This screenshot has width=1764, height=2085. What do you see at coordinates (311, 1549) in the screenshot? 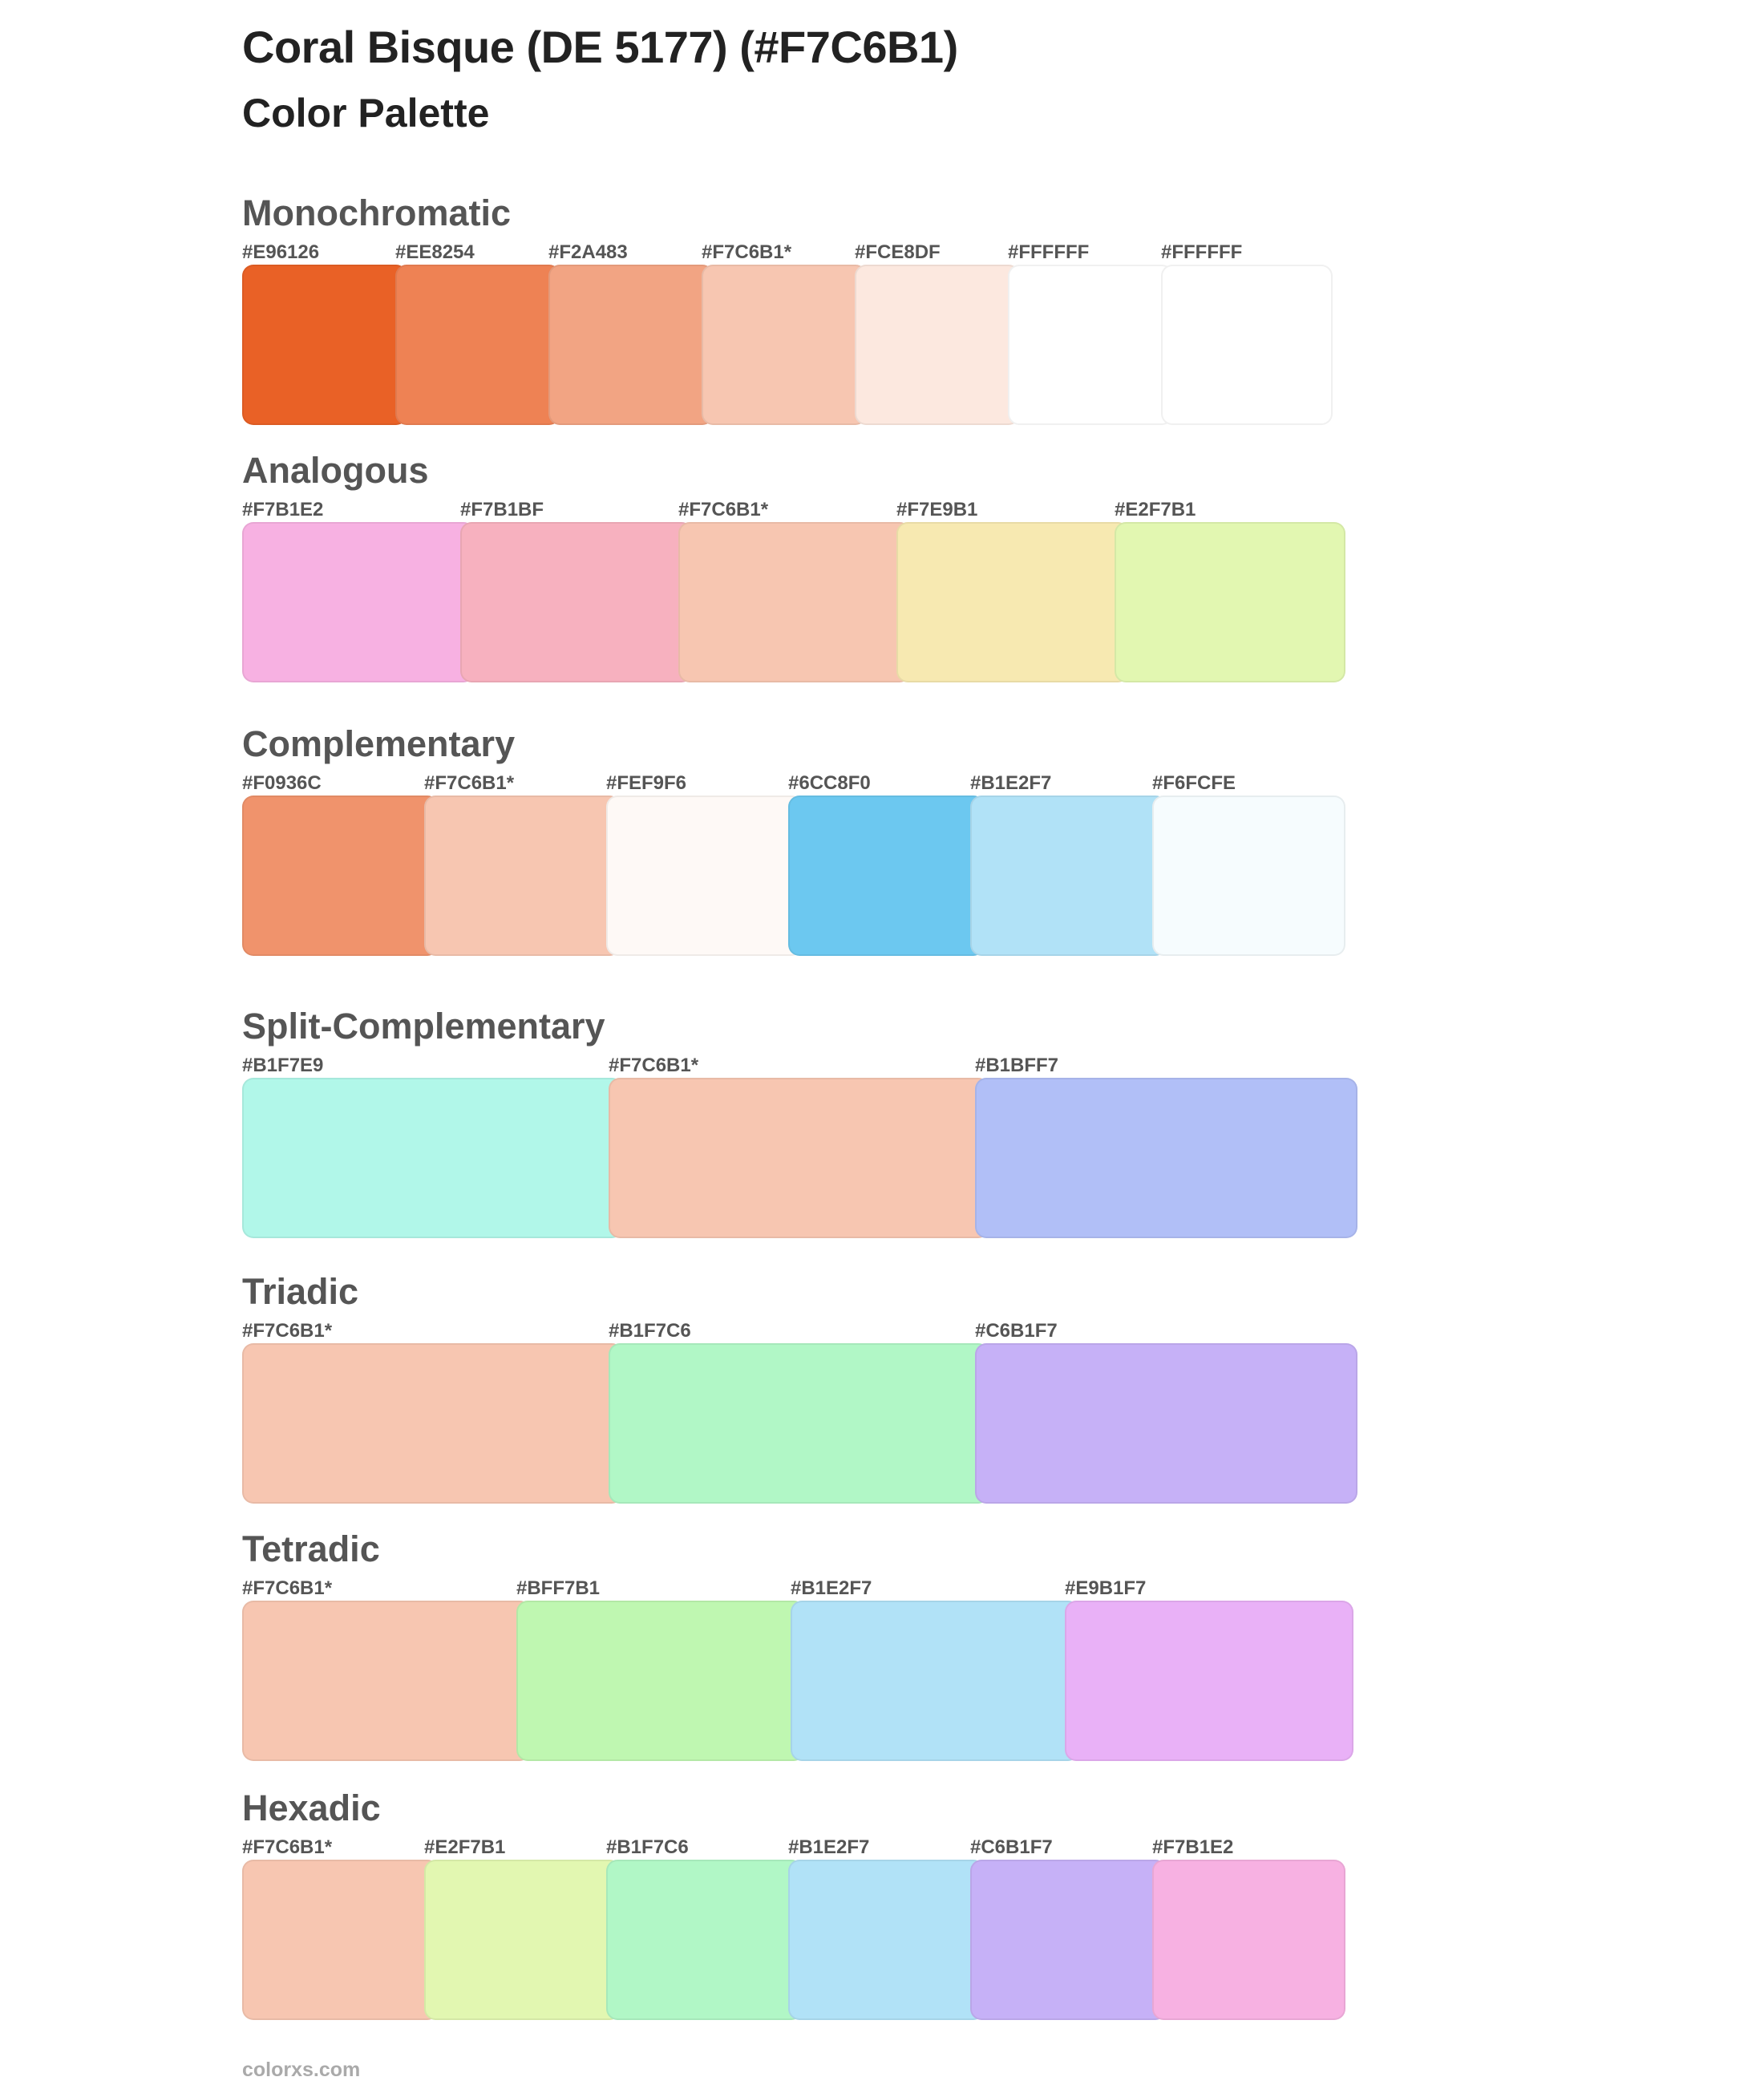
I see `section-heading: Tetradic` at bounding box center [311, 1549].